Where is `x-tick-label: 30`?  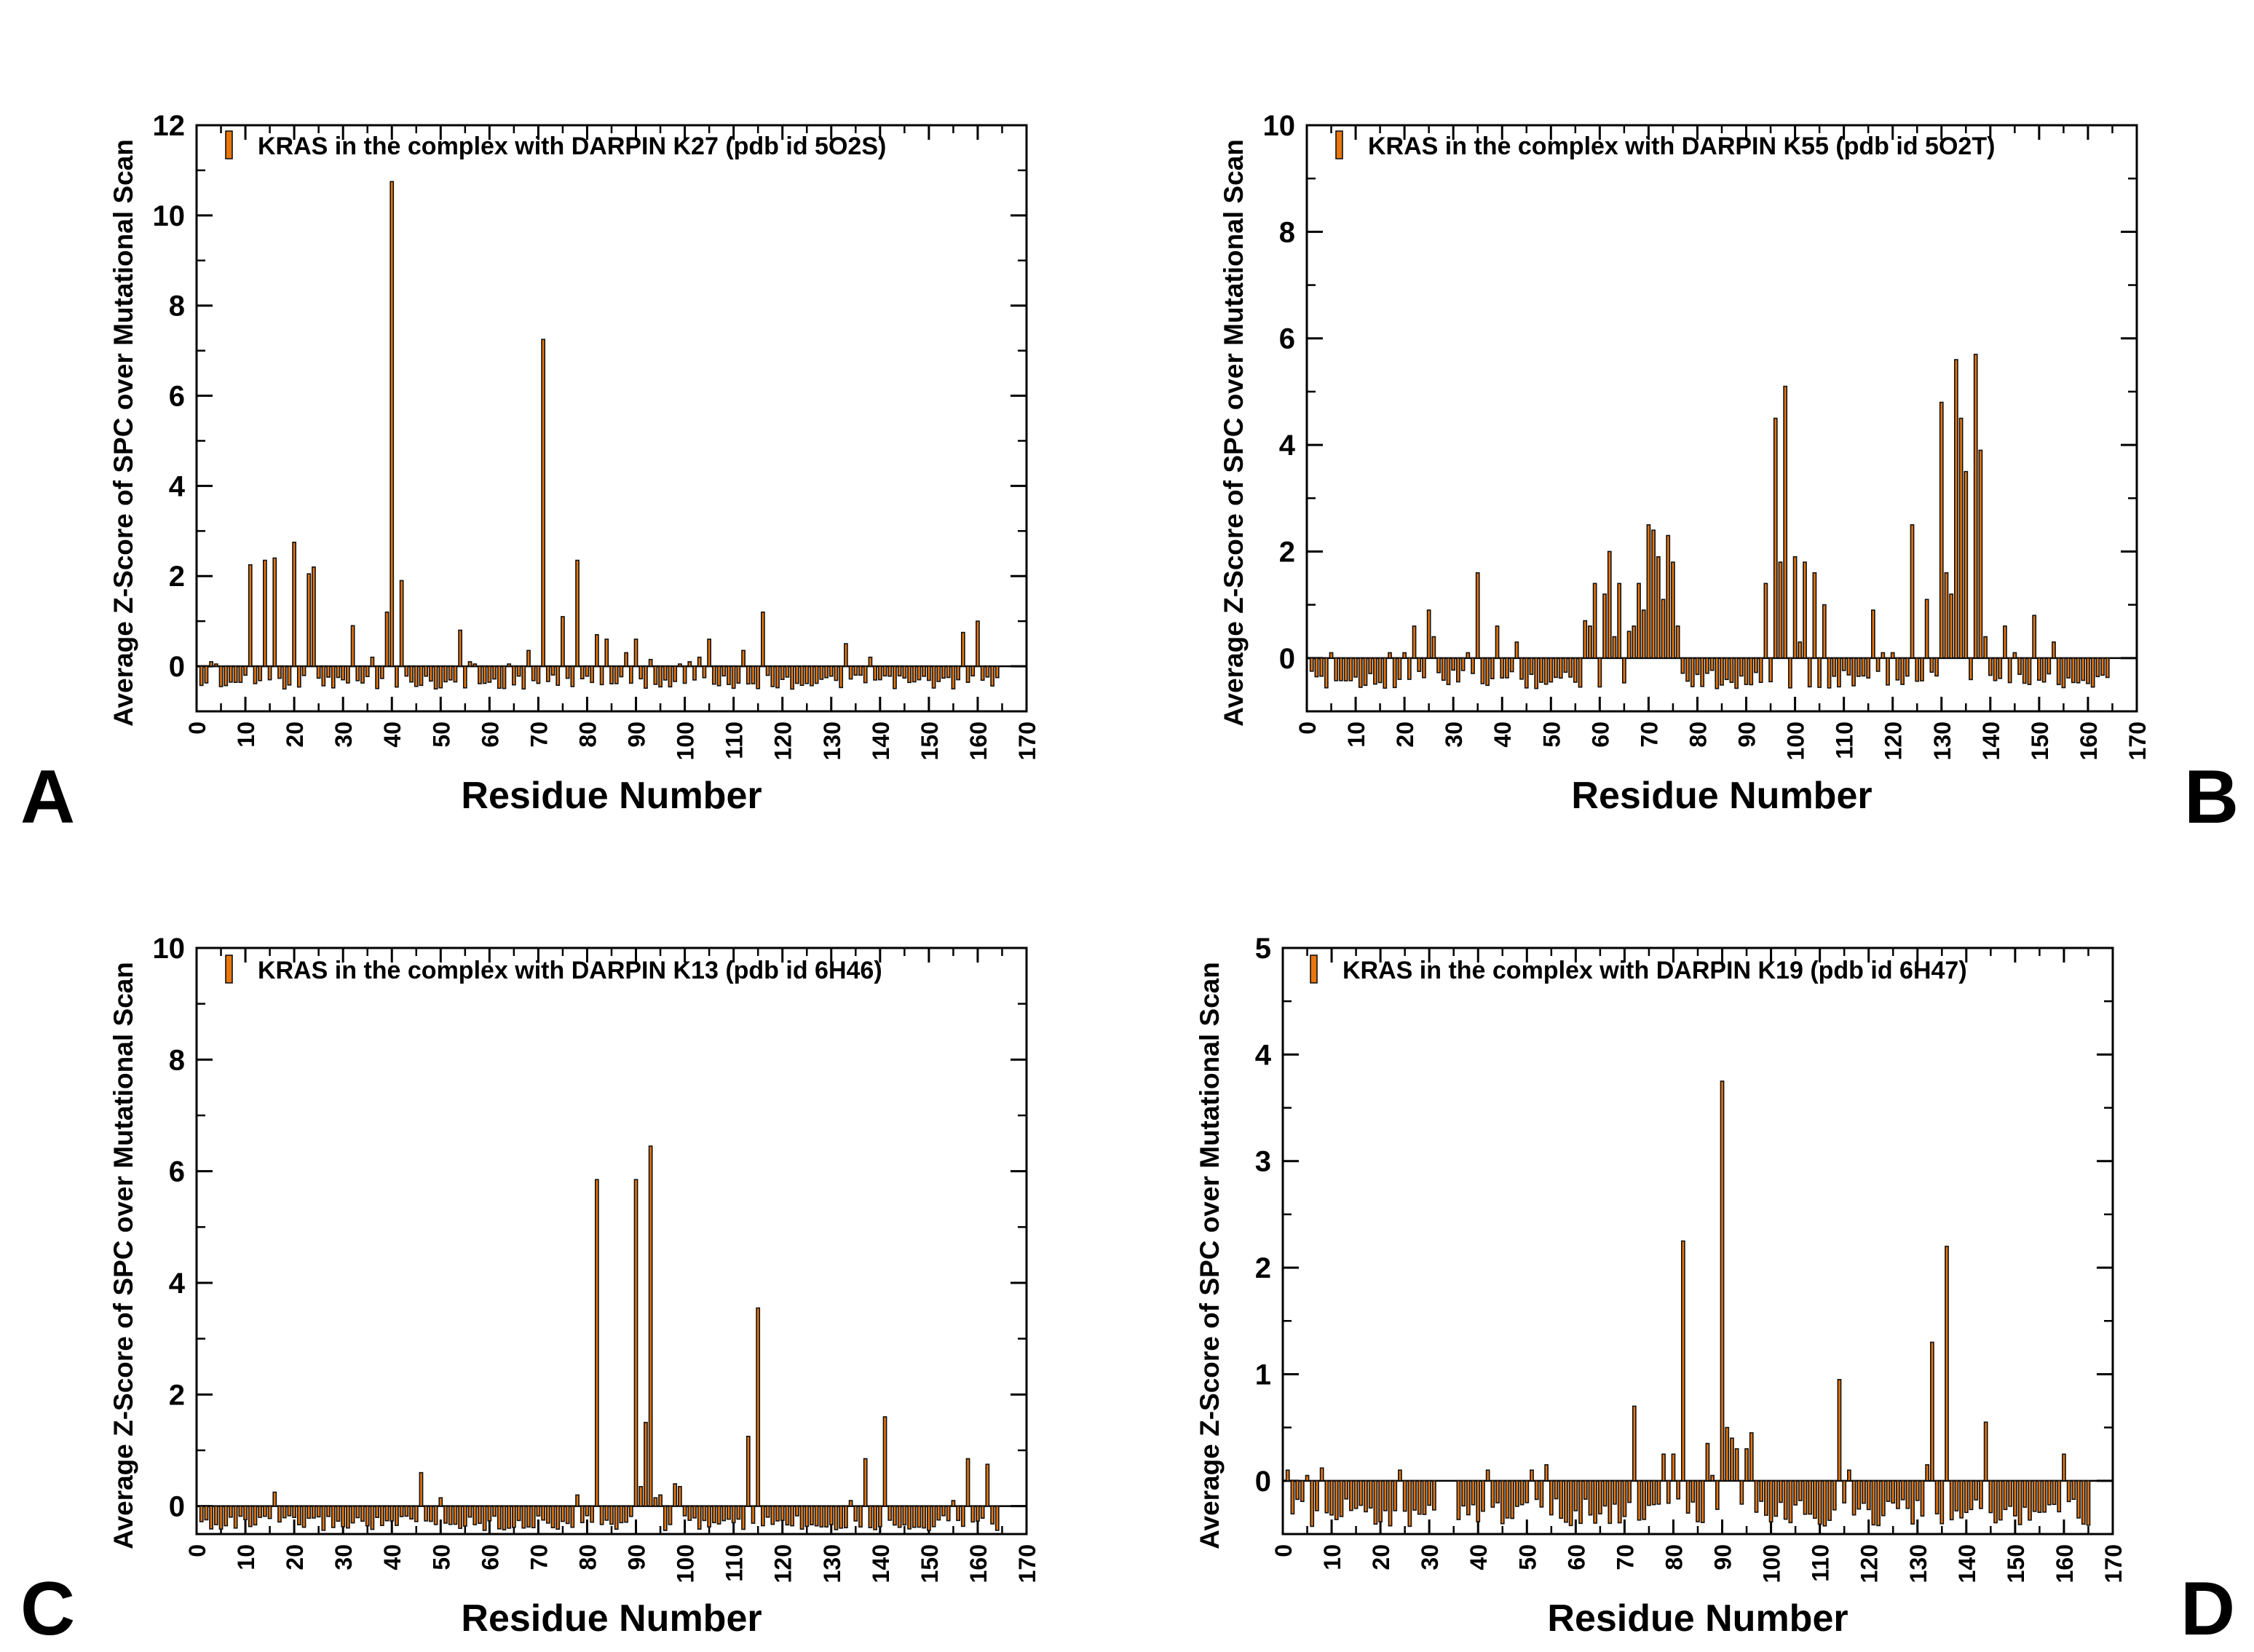 x-tick-label: 30 is located at coordinates (1430, 1557).